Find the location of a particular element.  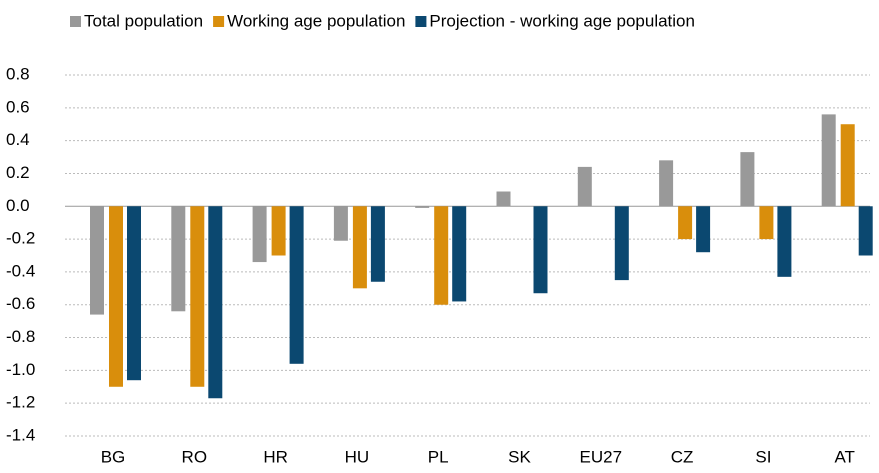

y-tick-label: -1.2 is located at coordinates (20, 402).